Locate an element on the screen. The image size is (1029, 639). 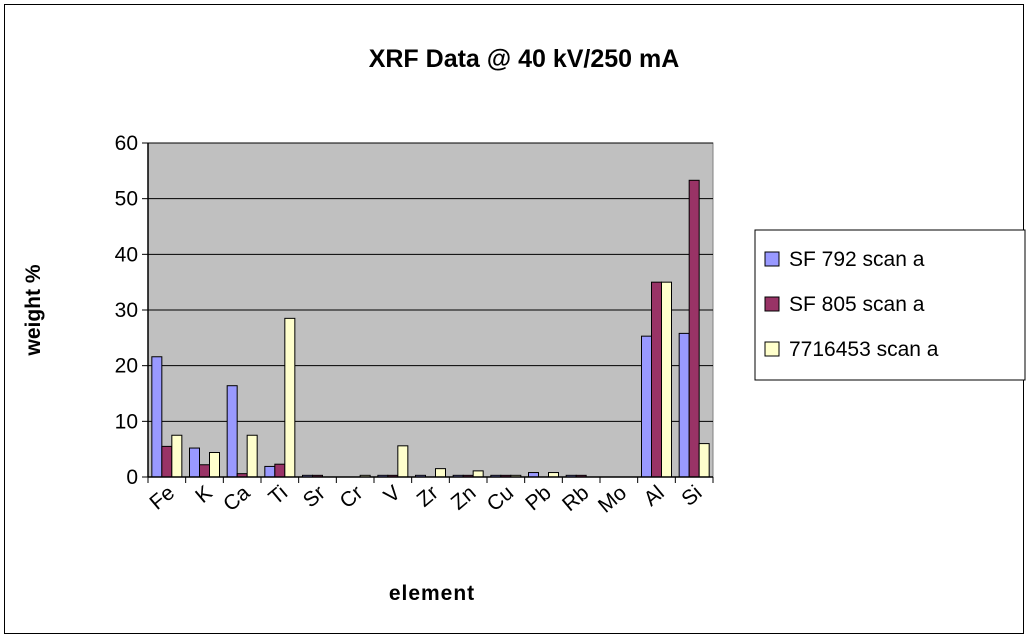
x-tick-label: K is located at coordinates (204, 494).